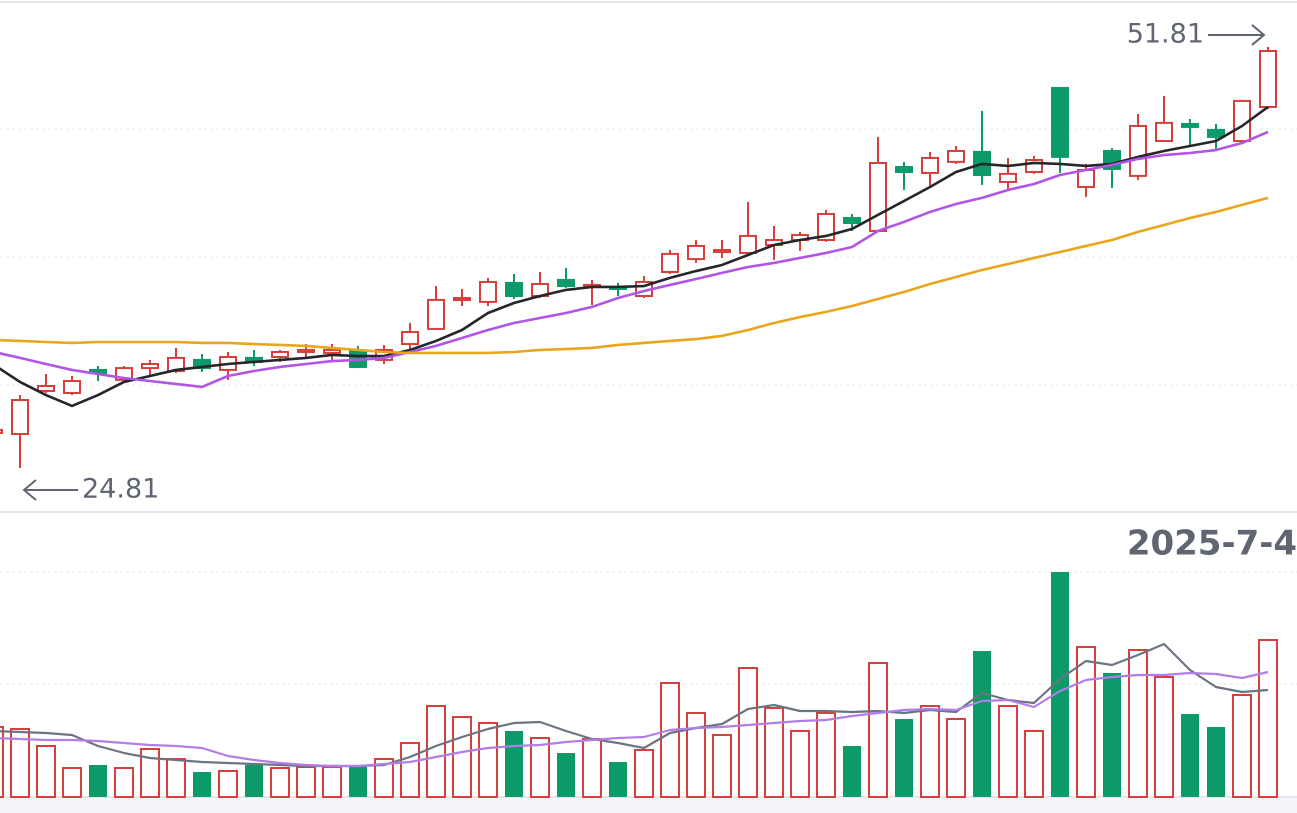 The width and height of the screenshot is (1297, 813). I want to click on volume-average-line, so click(634, 719).